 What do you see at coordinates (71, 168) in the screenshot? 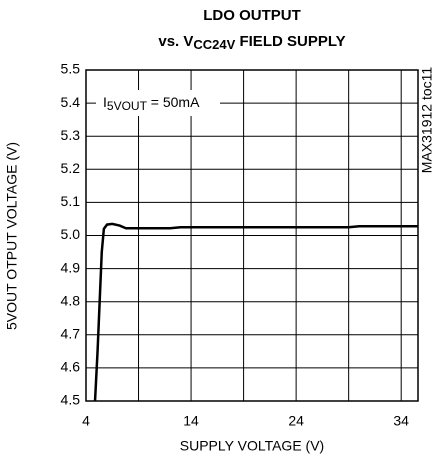
I see `y-tick-label: 5.2` at bounding box center [71, 168].